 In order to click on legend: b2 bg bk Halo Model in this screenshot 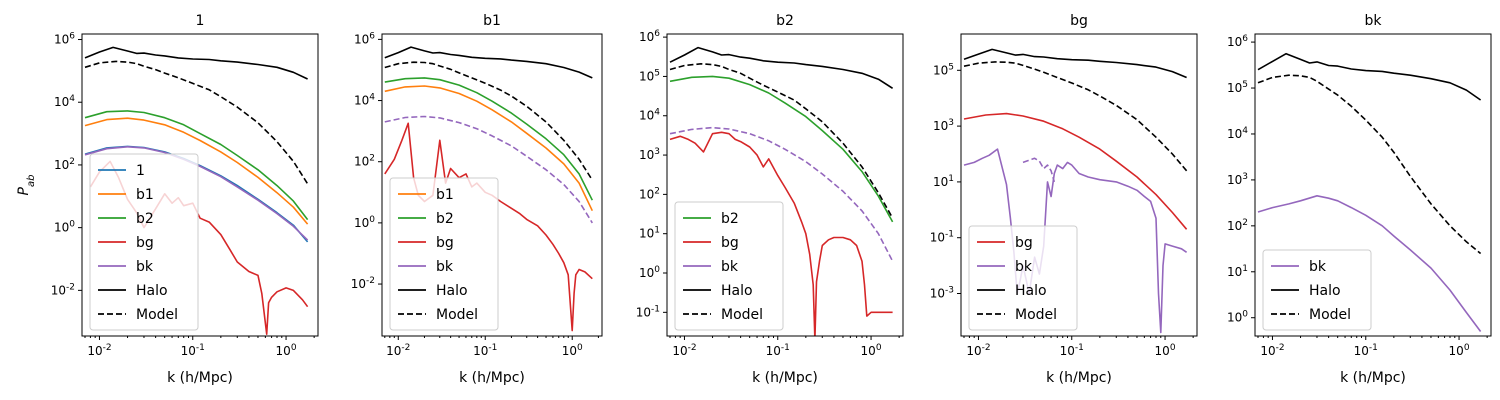, I will do `click(729, 266)`.